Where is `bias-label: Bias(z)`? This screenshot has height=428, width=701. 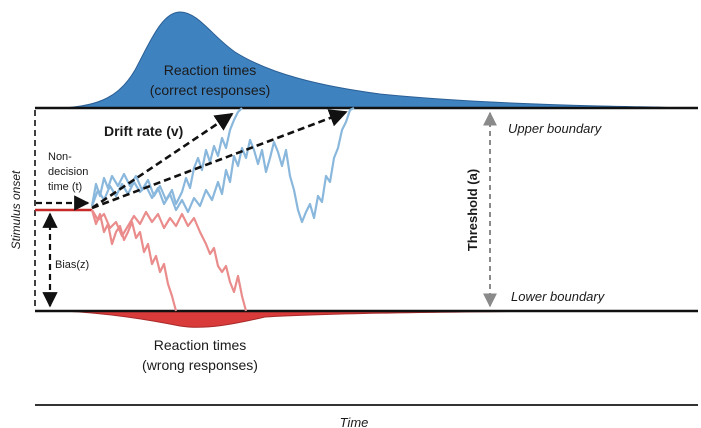
bias-label: Bias(z) is located at coordinates (72, 265).